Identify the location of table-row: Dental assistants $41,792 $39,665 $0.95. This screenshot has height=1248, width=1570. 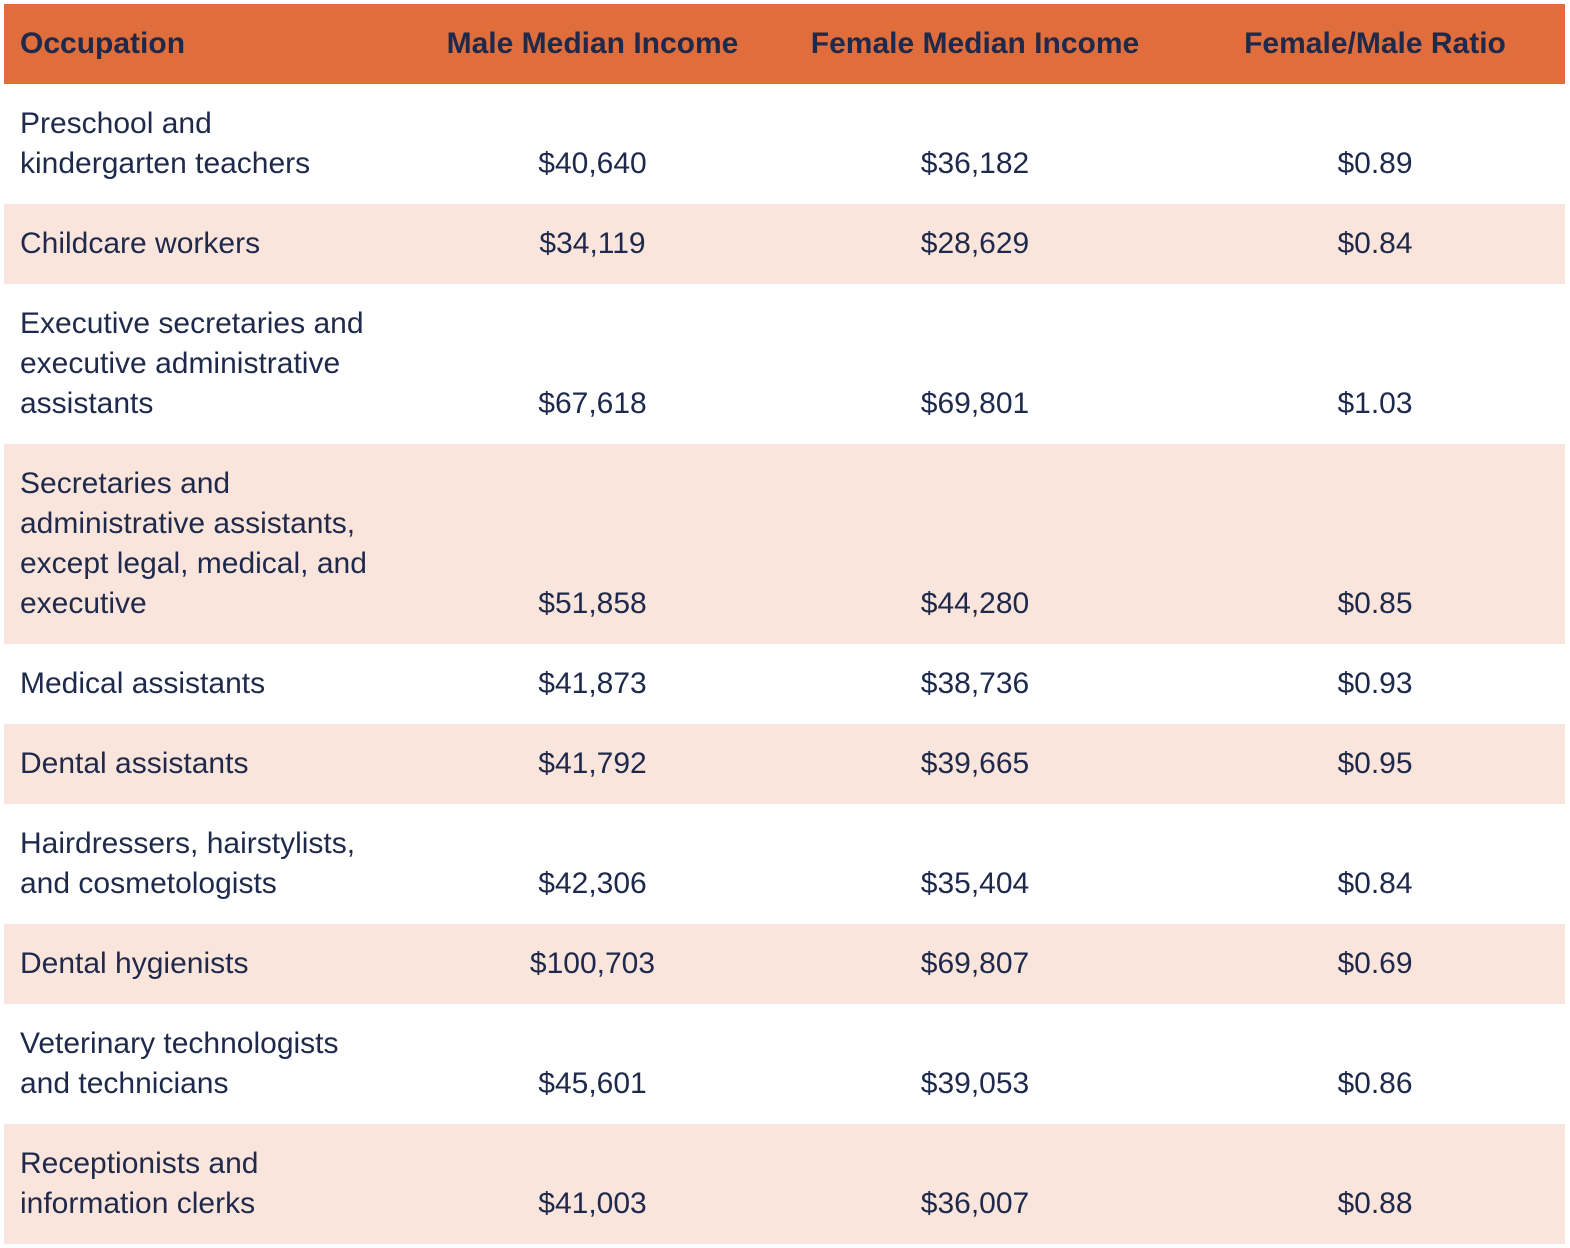
(784, 764).